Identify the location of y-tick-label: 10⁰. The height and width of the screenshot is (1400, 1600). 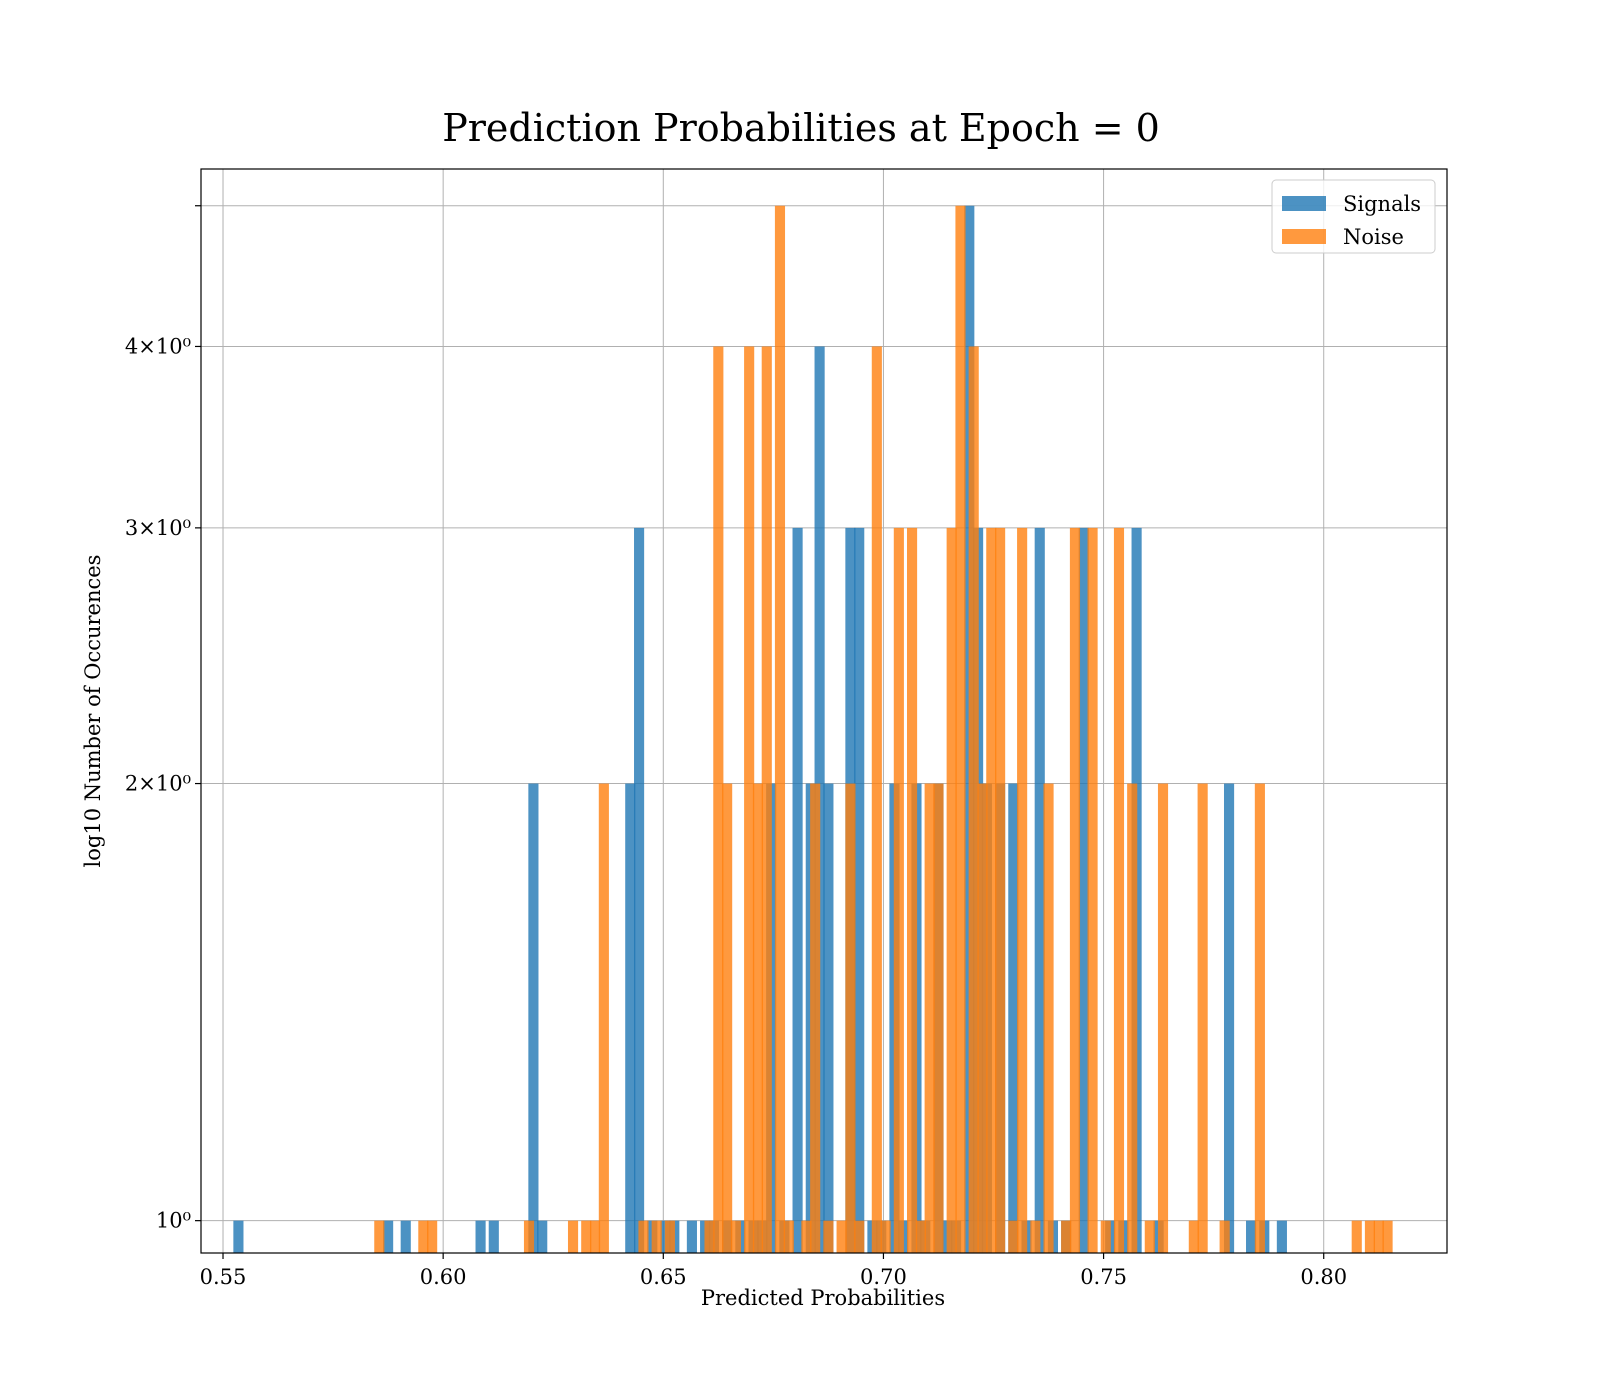
(173, 1221).